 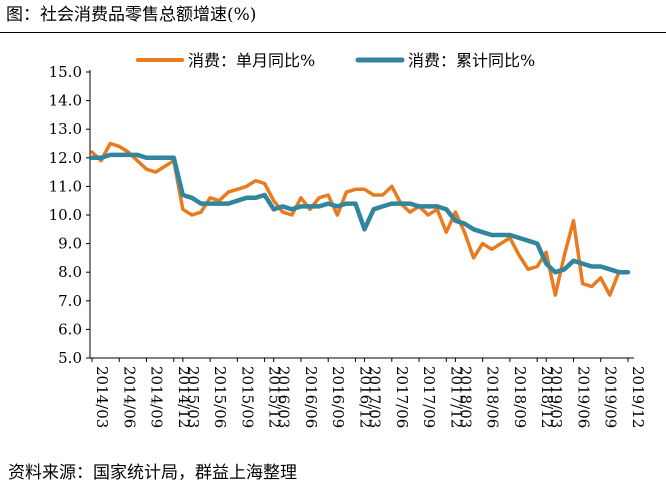 I want to click on title-divider, so click(x=333, y=32).